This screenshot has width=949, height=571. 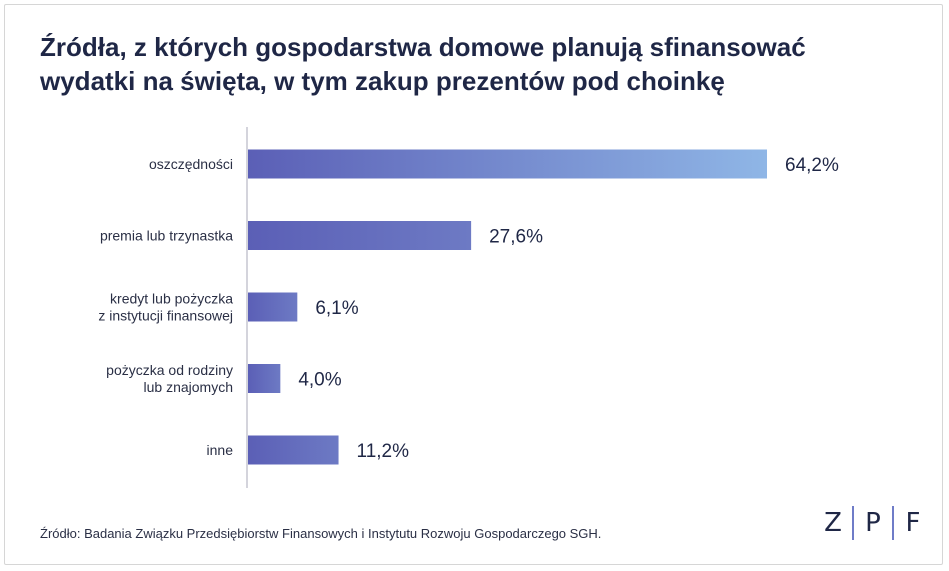 I want to click on category-label-4-line-2: lub znajomych, so click(x=189, y=387).